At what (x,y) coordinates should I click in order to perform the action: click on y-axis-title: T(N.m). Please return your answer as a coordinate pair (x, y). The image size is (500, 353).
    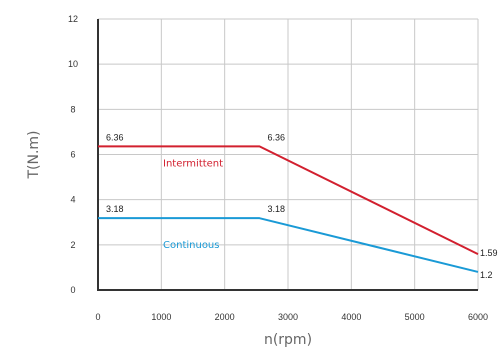
    Looking at the image, I should click on (34, 154).